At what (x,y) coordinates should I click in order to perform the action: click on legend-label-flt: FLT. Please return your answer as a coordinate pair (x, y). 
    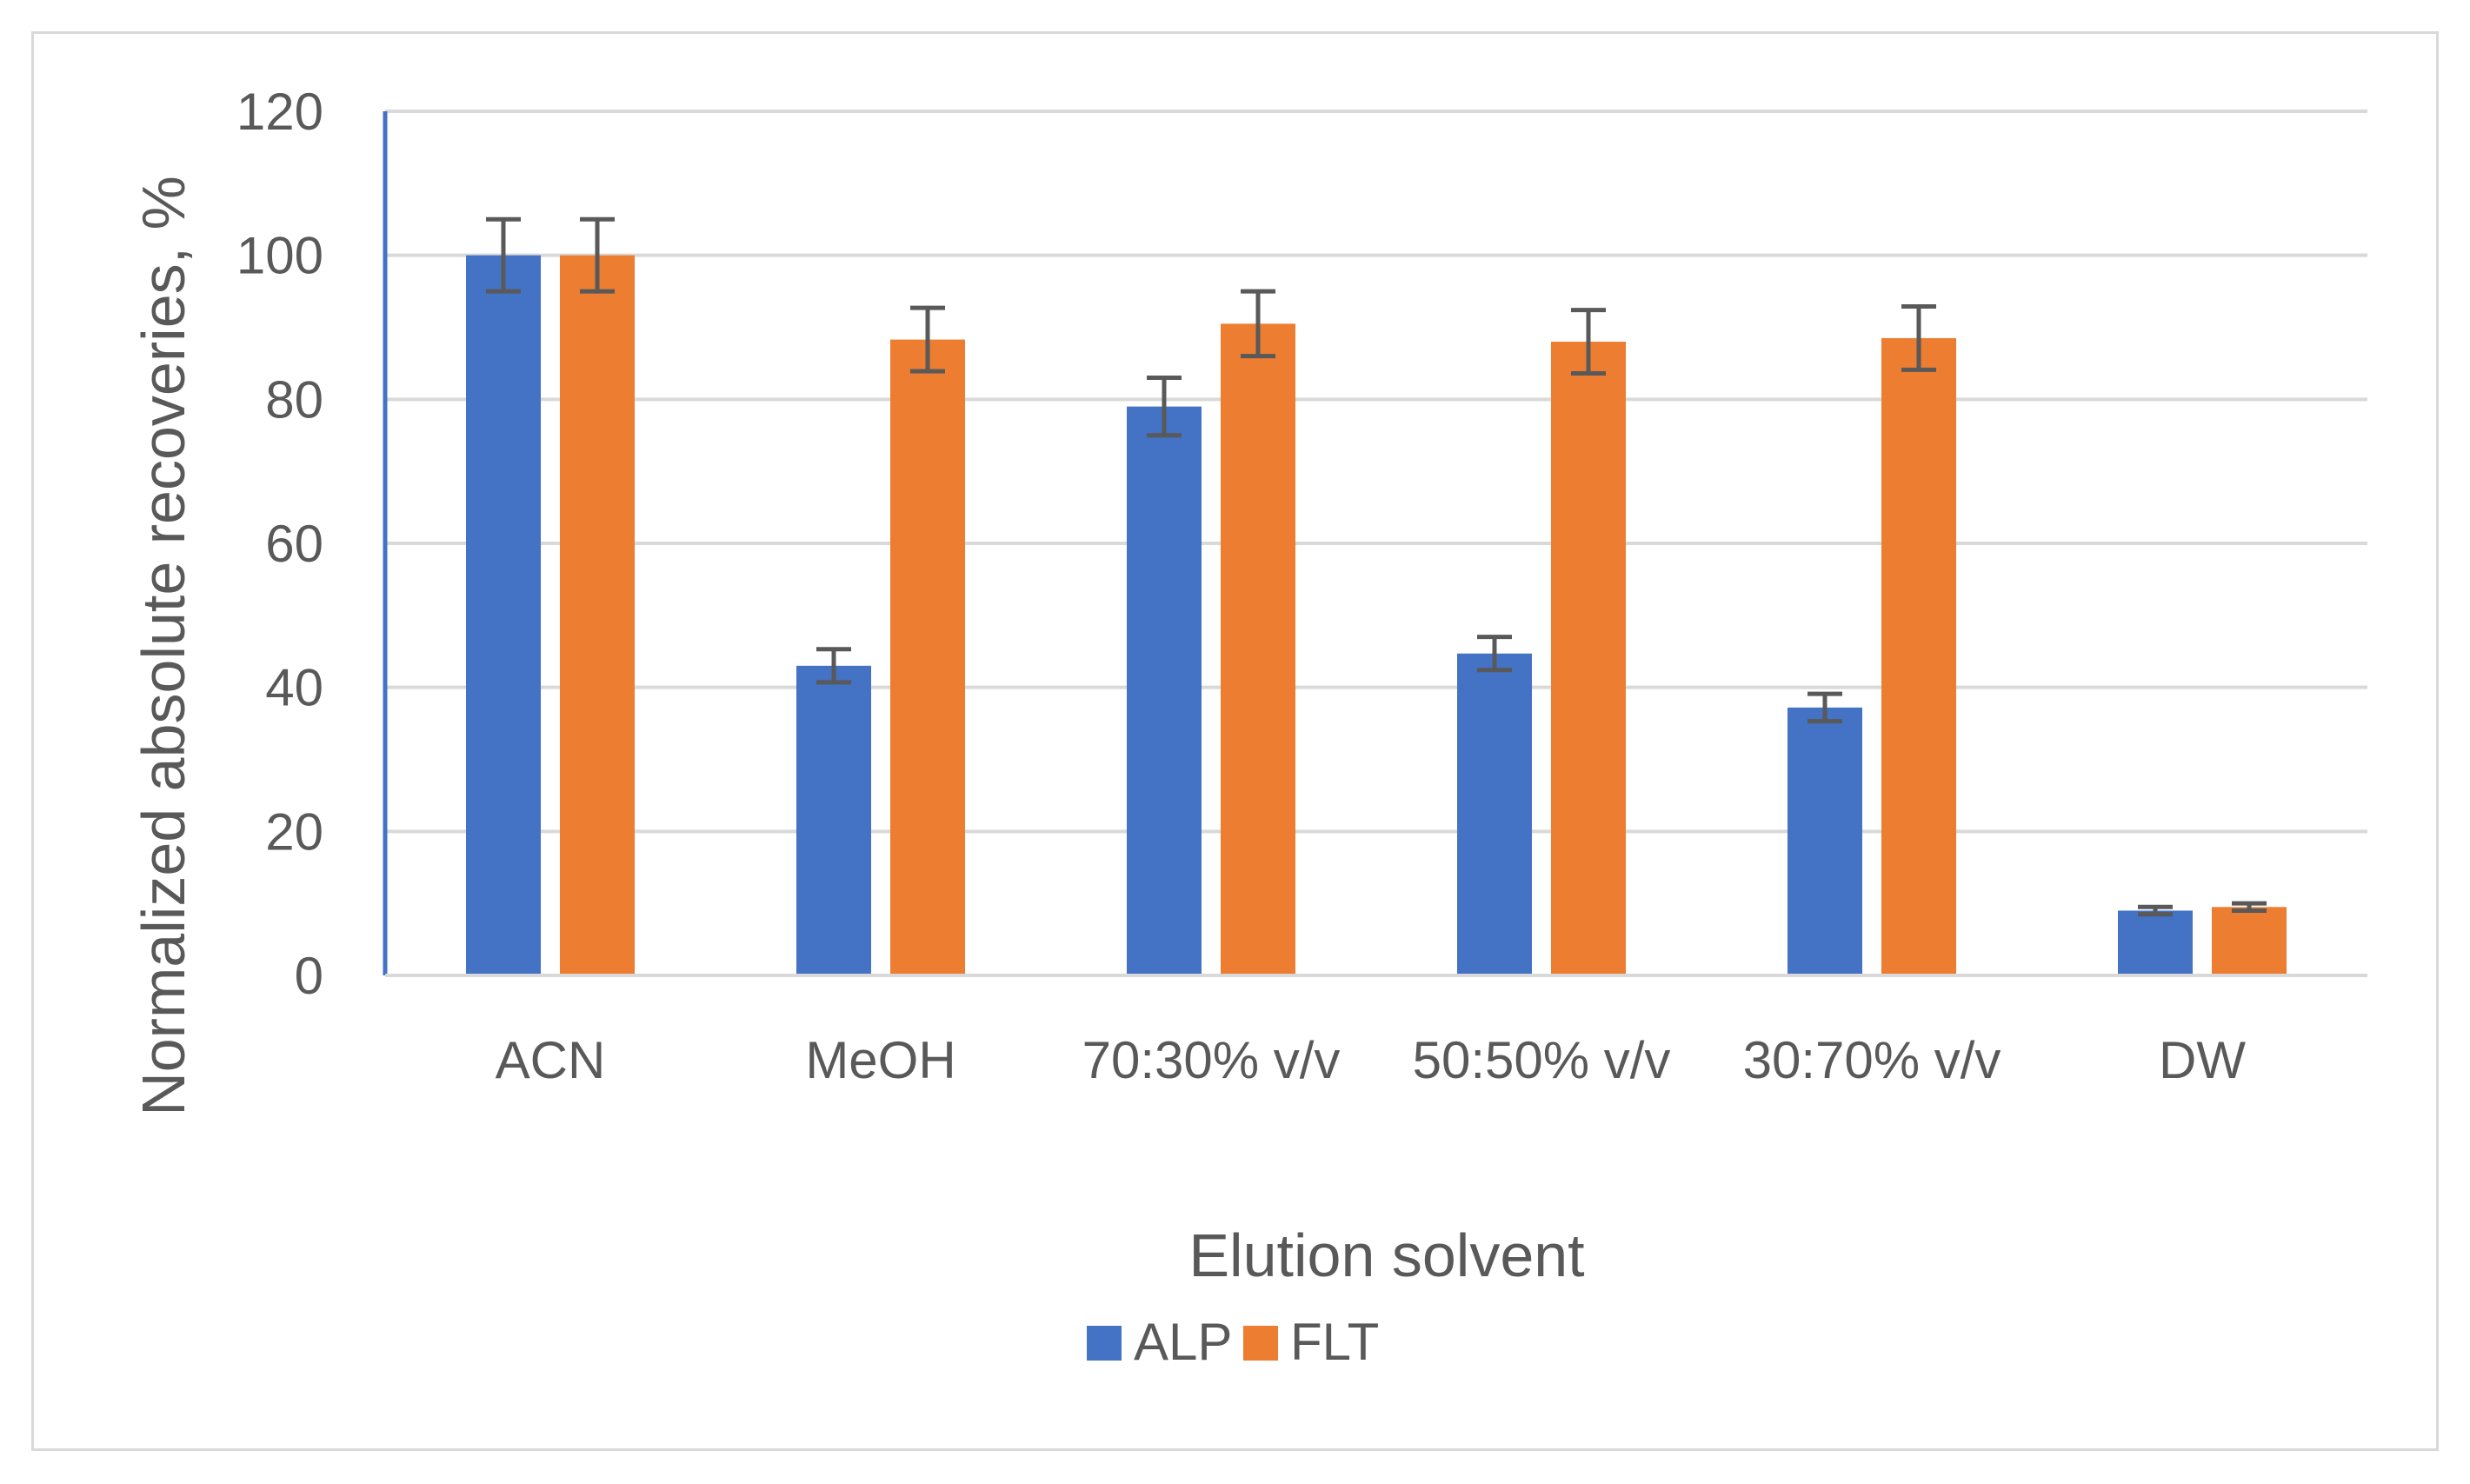
    Looking at the image, I should click on (1335, 1342).